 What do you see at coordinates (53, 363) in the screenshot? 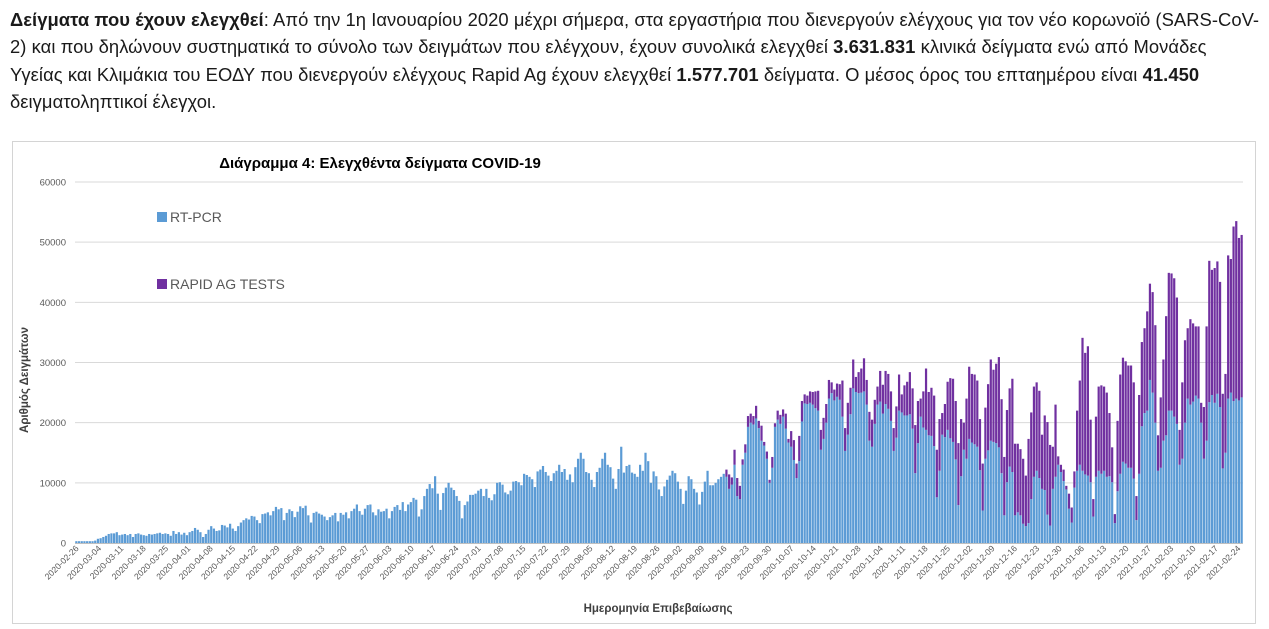
I see `y-tick-label: 30000` at bounding box center [53, 363].